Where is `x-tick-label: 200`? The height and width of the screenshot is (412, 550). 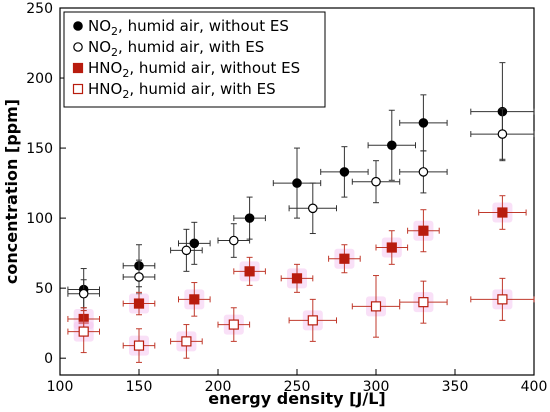 x-tick-label: 200 is located at coordinates (218, 387).